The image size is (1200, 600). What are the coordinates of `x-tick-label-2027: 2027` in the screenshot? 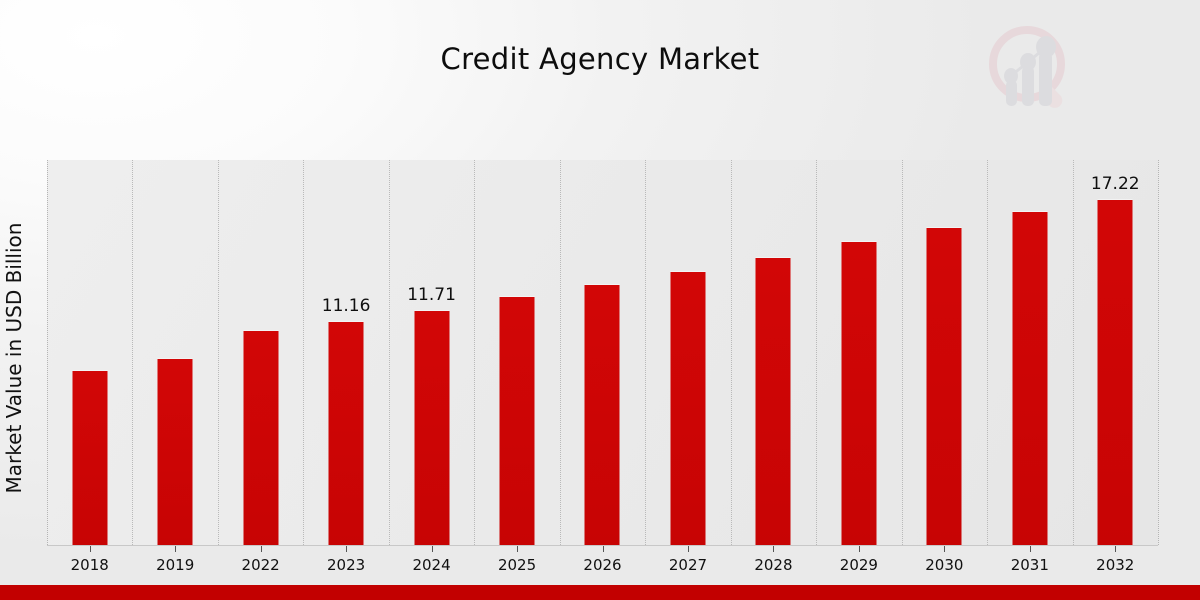 It's located at (688, 565).